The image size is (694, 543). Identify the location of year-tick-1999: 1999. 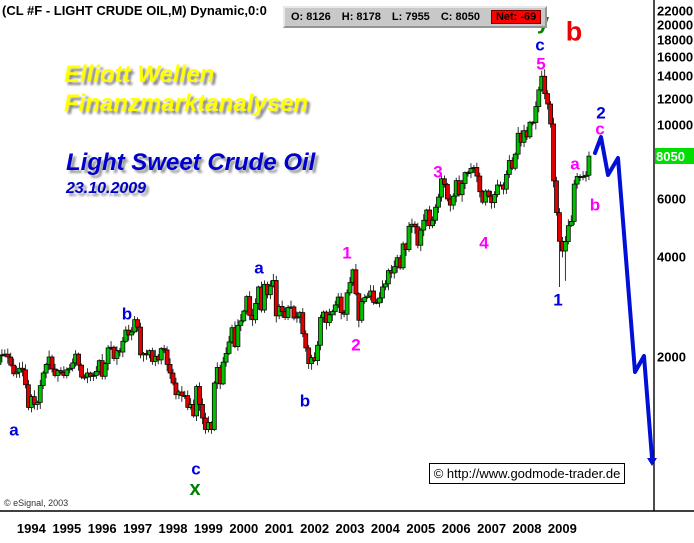
(208, 528).